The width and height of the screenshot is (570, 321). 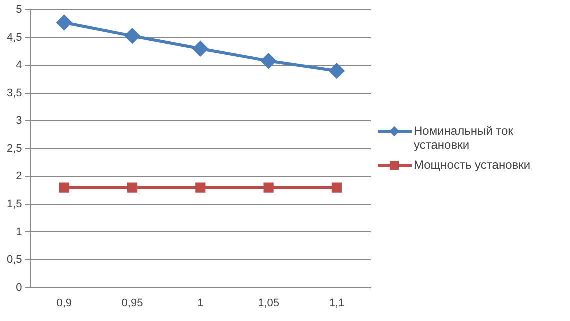 What do you see at coordinates (133, 303) in the screenshot?
I see `x-tick-label: 0,95` at bounding box center [133, 303].